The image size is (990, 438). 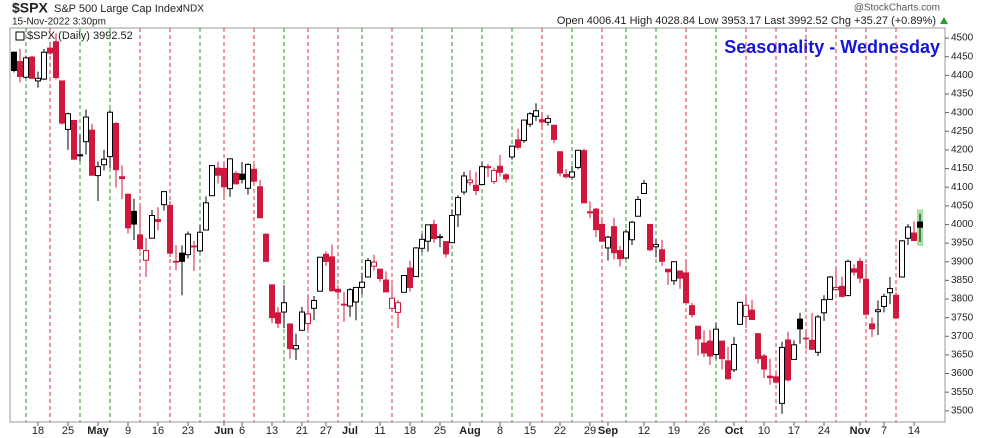 I want to click on y-tick-label: 3850, so click(x=962, y=280).